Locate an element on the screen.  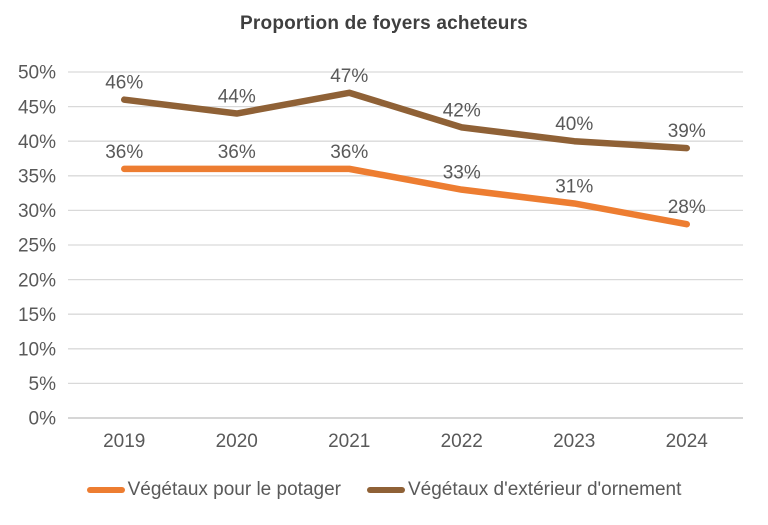
y-axis-tick-label: 40% is located at coordinates (37, 142).